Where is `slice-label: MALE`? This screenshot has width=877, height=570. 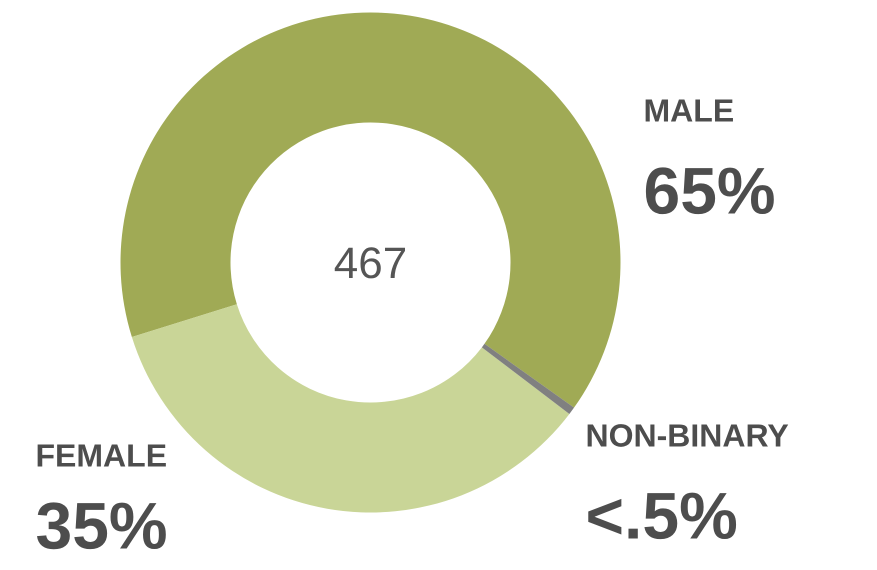
slice-label: MALE is located at coordinates (689, 110).